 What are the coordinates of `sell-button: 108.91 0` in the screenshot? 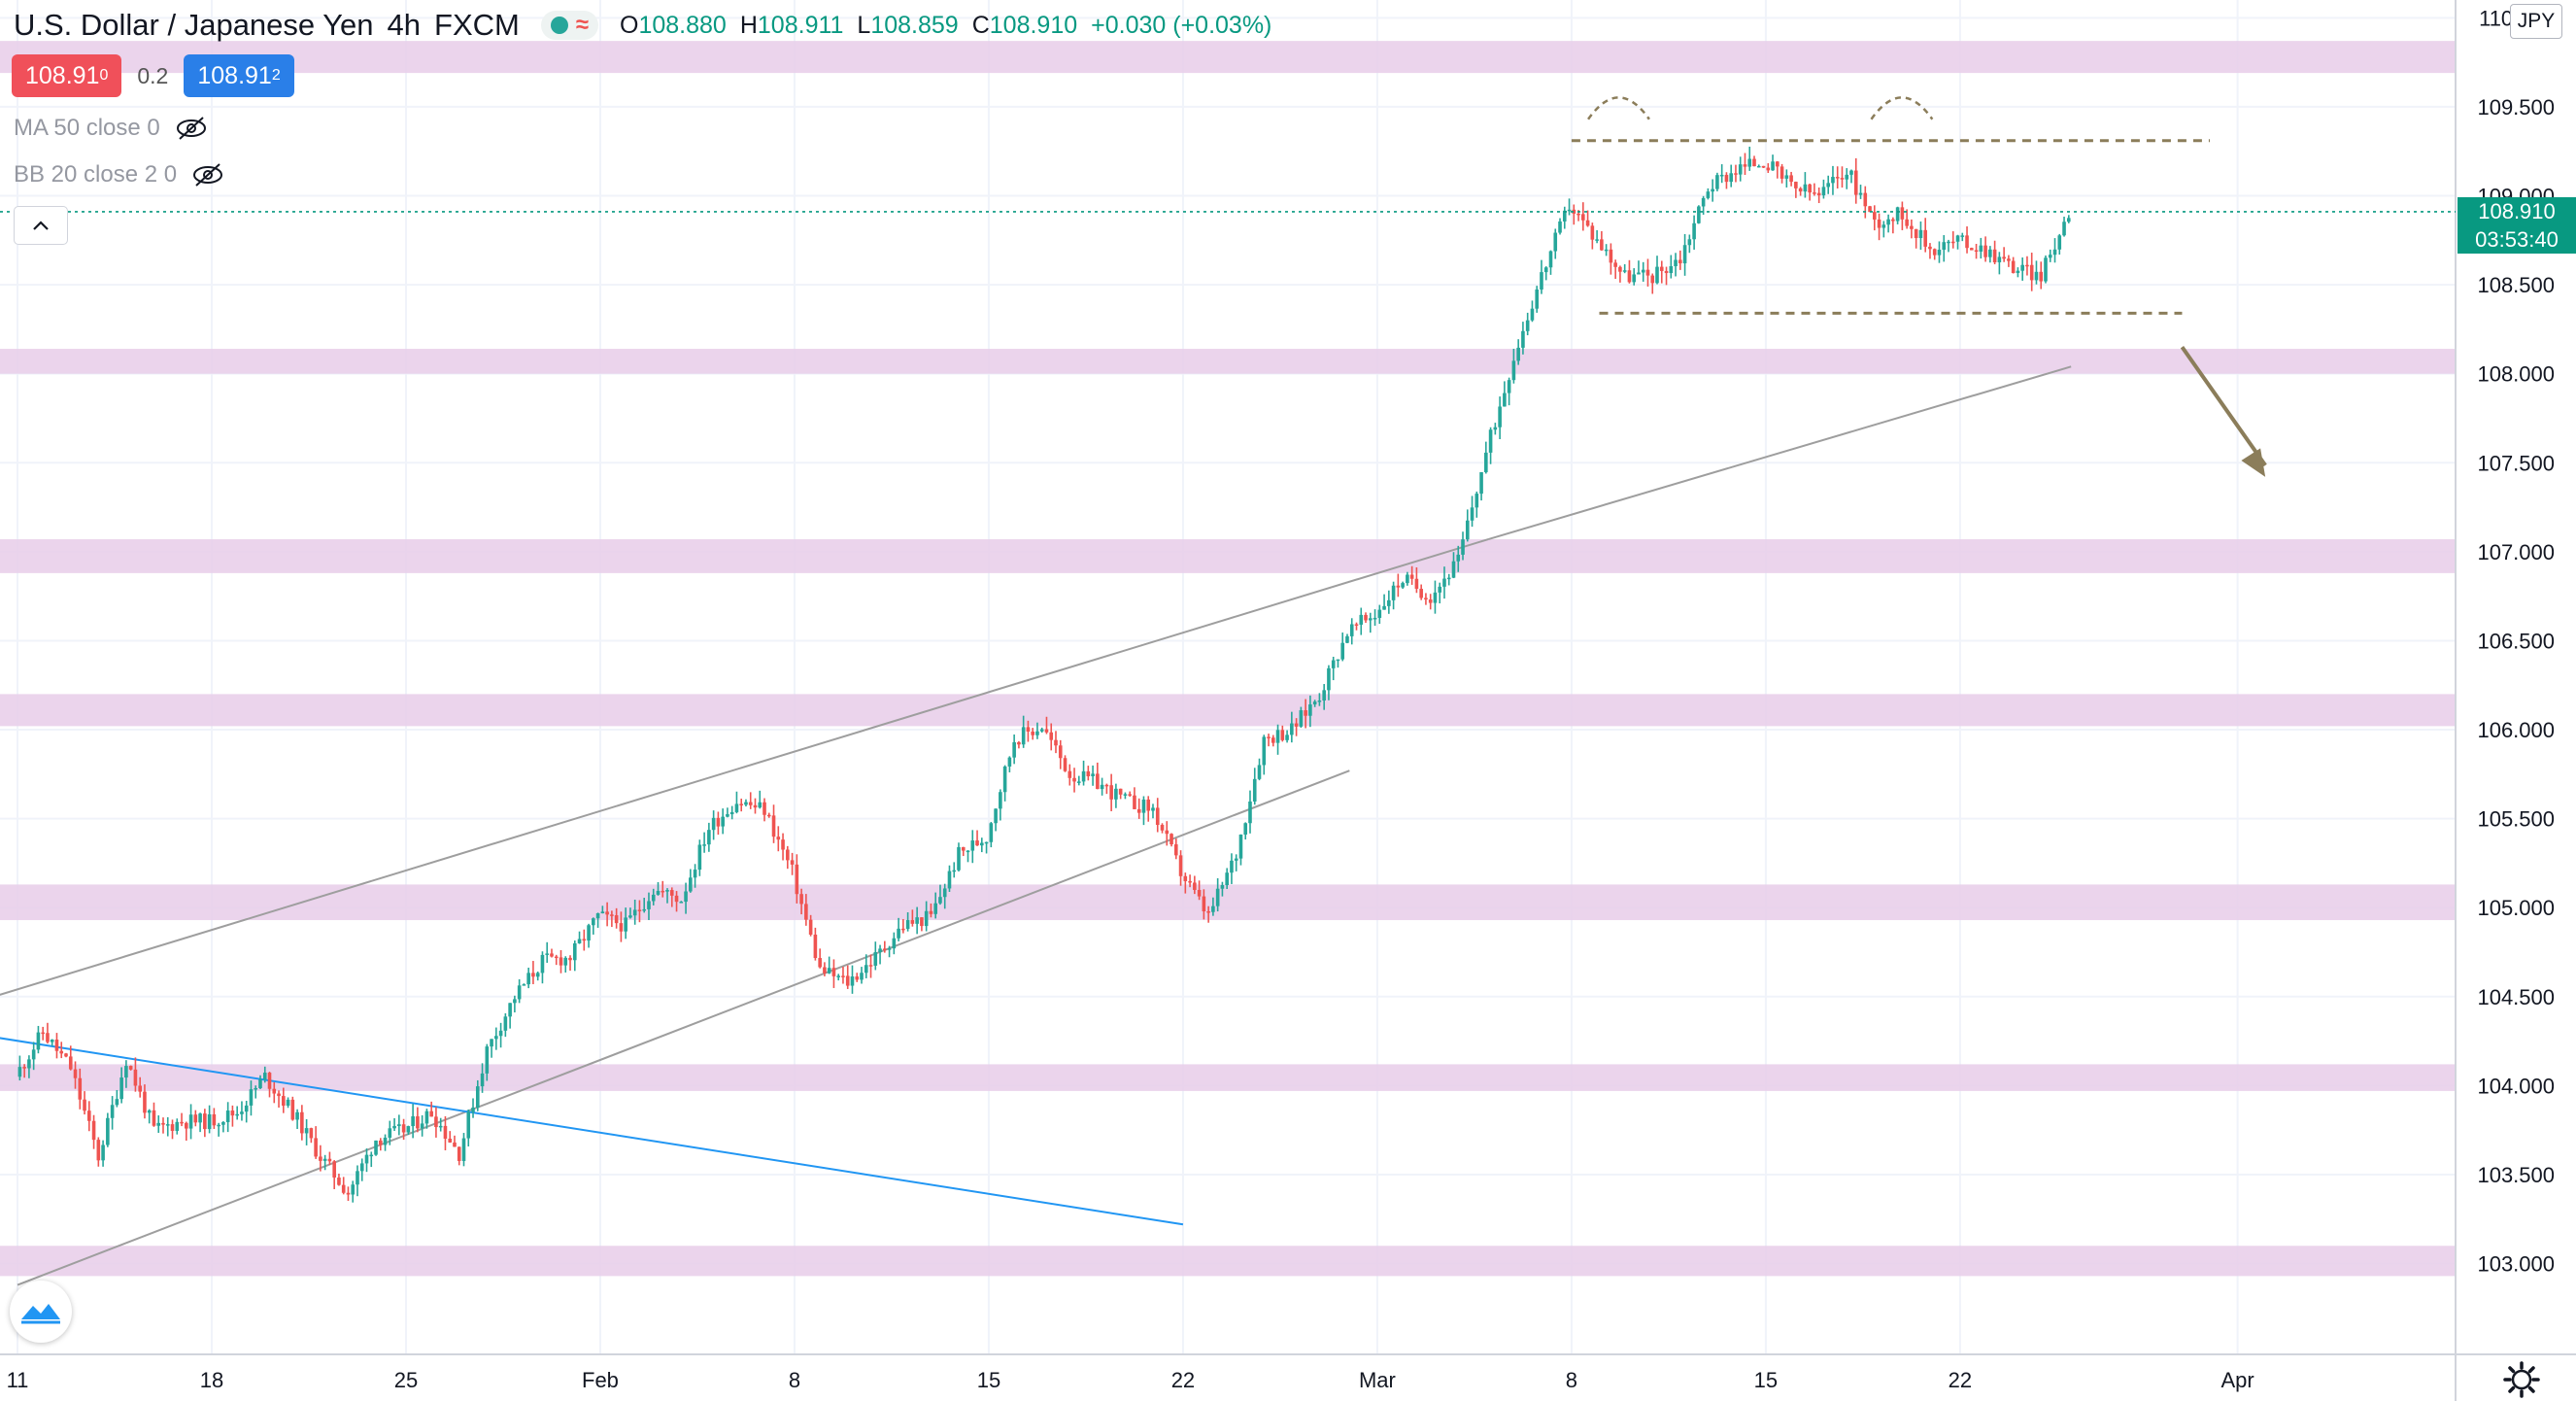 It's located at (67, 76).